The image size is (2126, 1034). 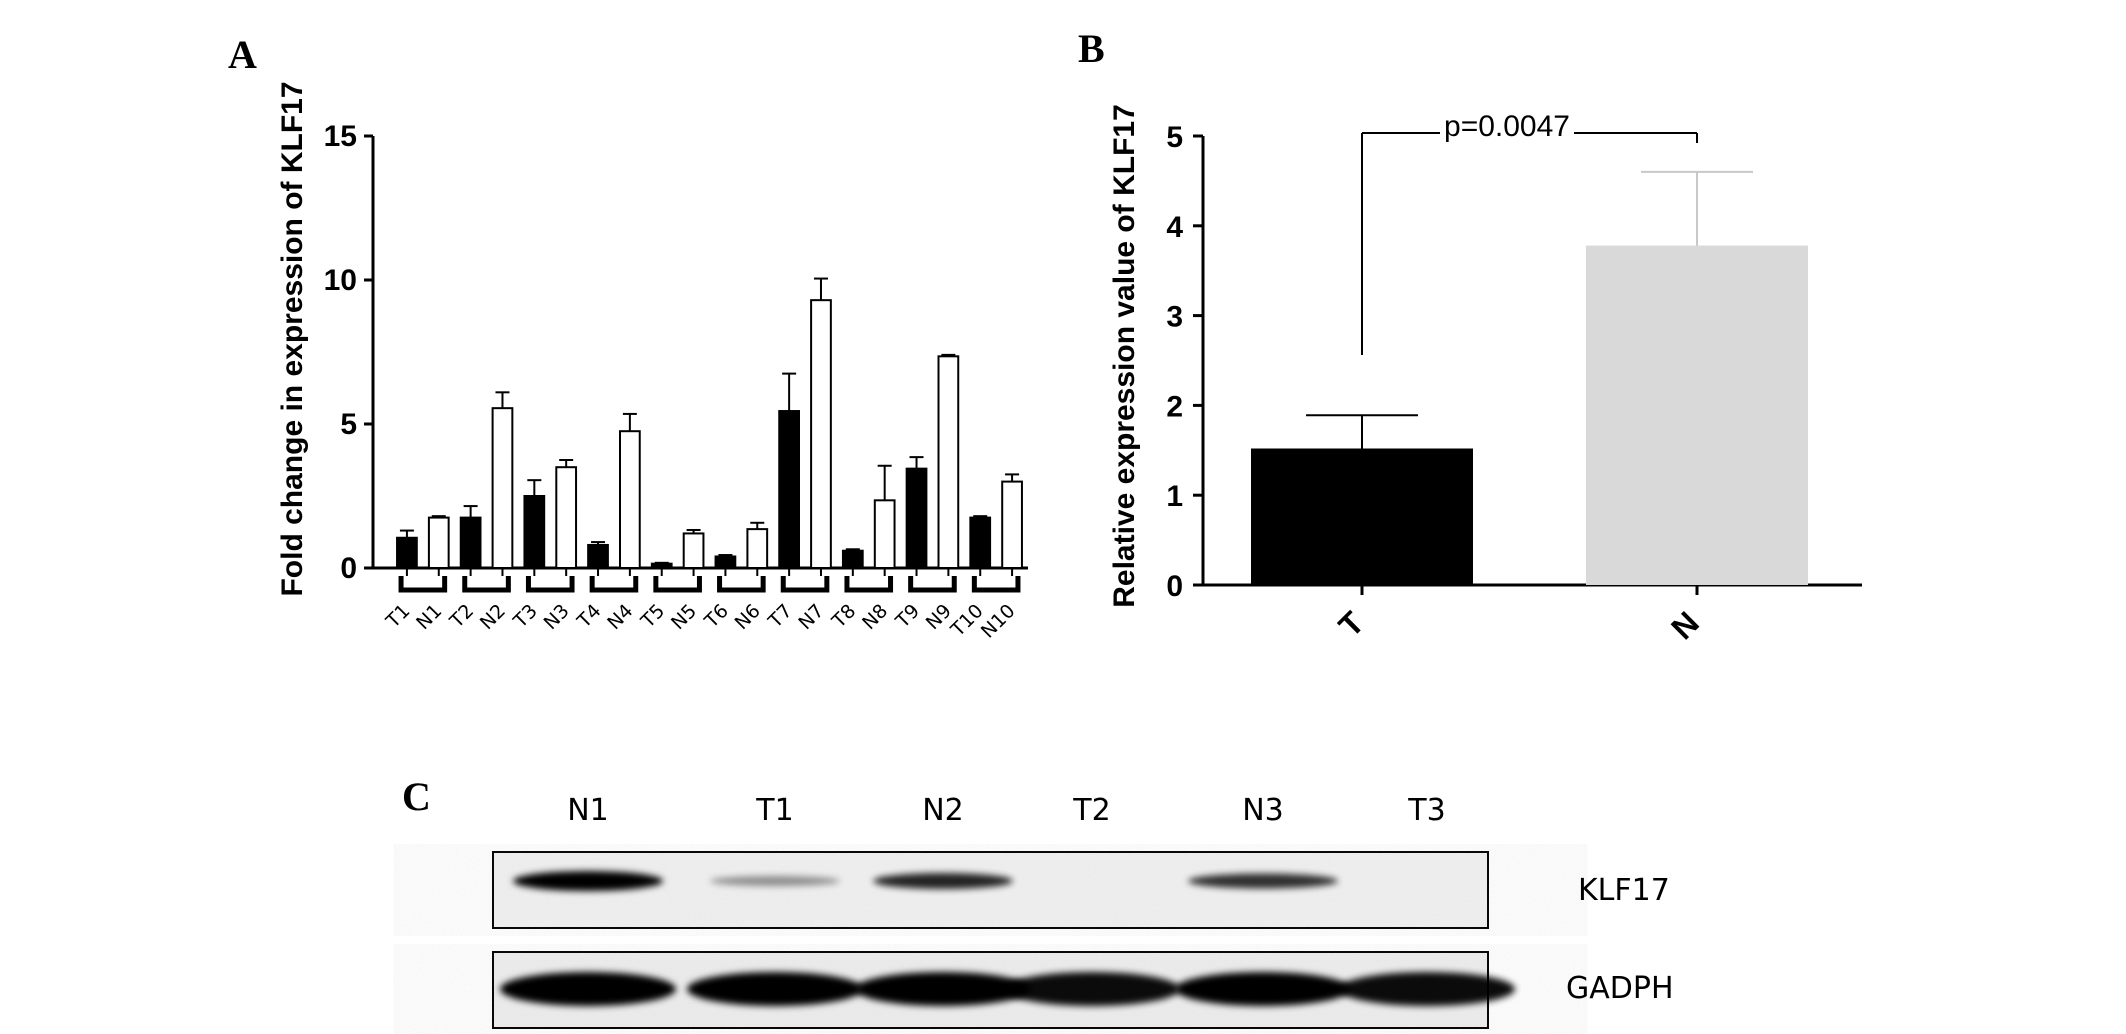 I want to click on chart-a-category-label: N7, so click(x=811, y=617).